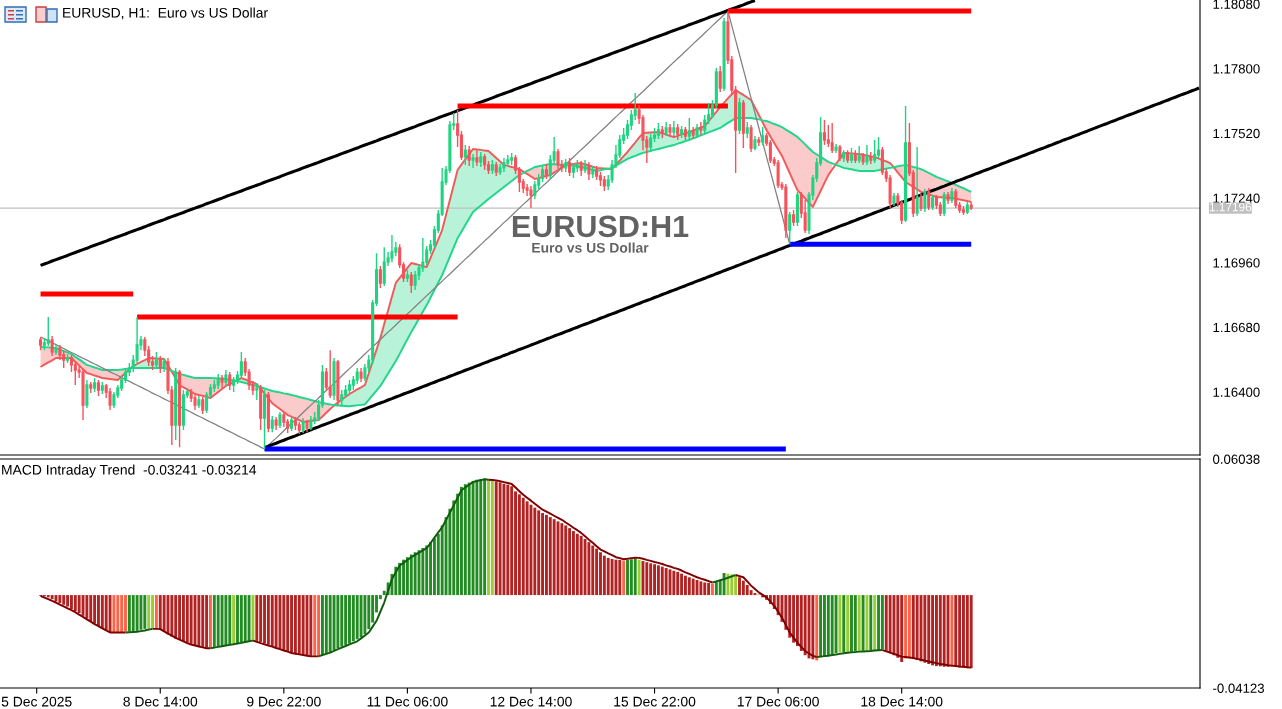  Describe the element at coordinates (1239, 688) in the screenshot. I see `y-tick-label: -0.04123` at that location.